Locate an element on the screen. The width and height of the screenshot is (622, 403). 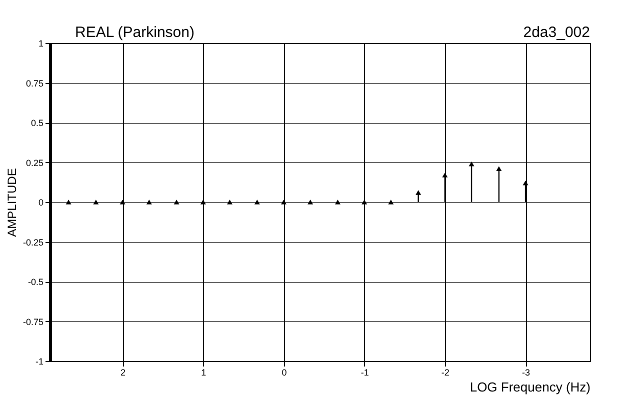
y-tick-label: -0.75 is located at coordinates (33, 321).